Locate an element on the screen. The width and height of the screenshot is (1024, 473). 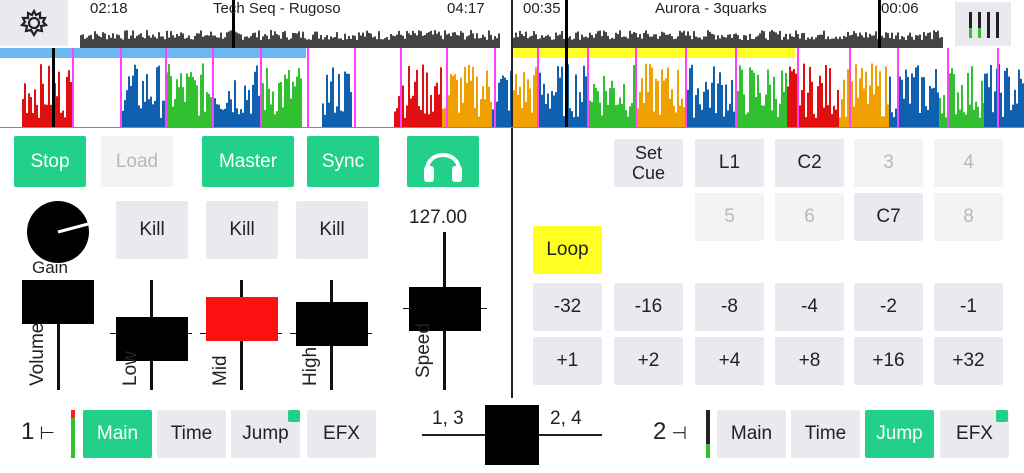
gain-knob is located at coordinates (59, 232).